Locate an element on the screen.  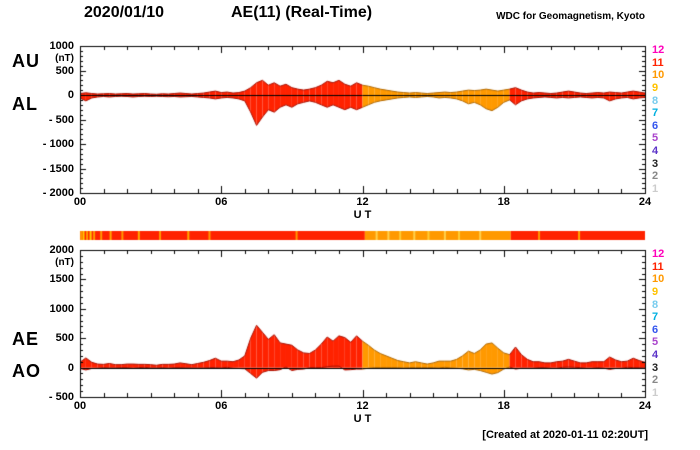
label-ao: AO is located at coordinates (26, 371).